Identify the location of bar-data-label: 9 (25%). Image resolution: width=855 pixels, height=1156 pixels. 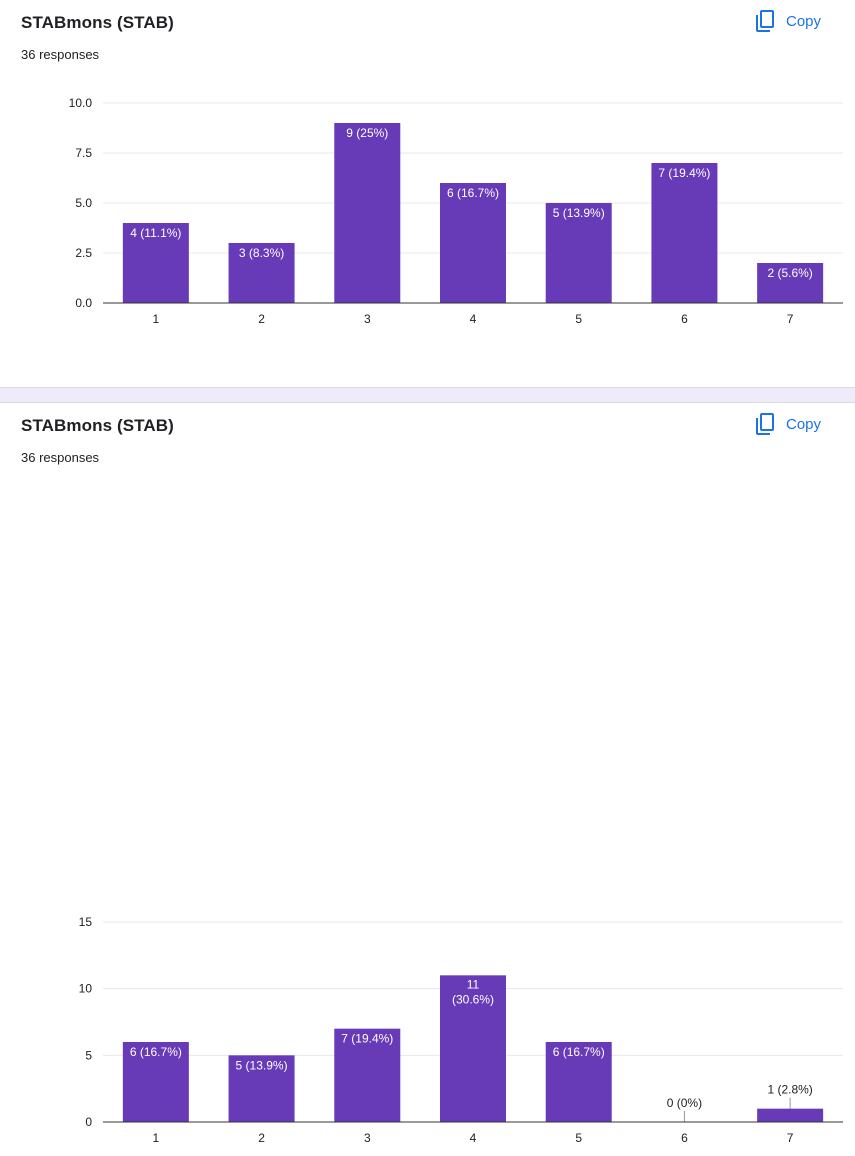
(367, 133).